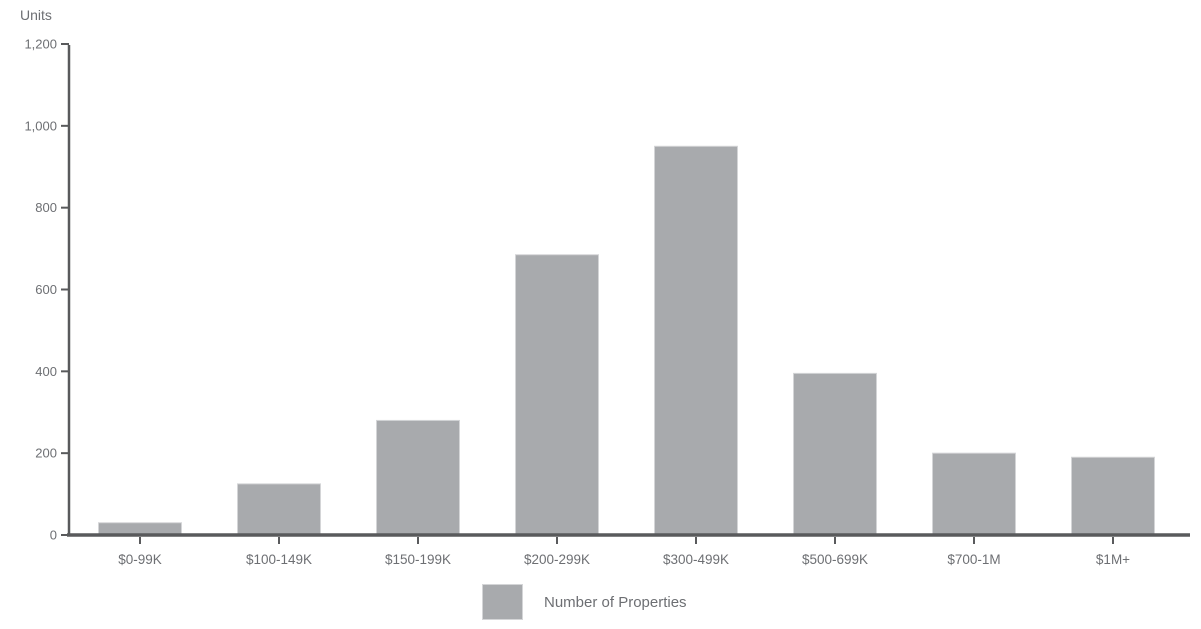  What do you see at coordinates (40, 125) in the screenshot?
I see `y-tick-label: 1,000` at bounding box center [40, 125].